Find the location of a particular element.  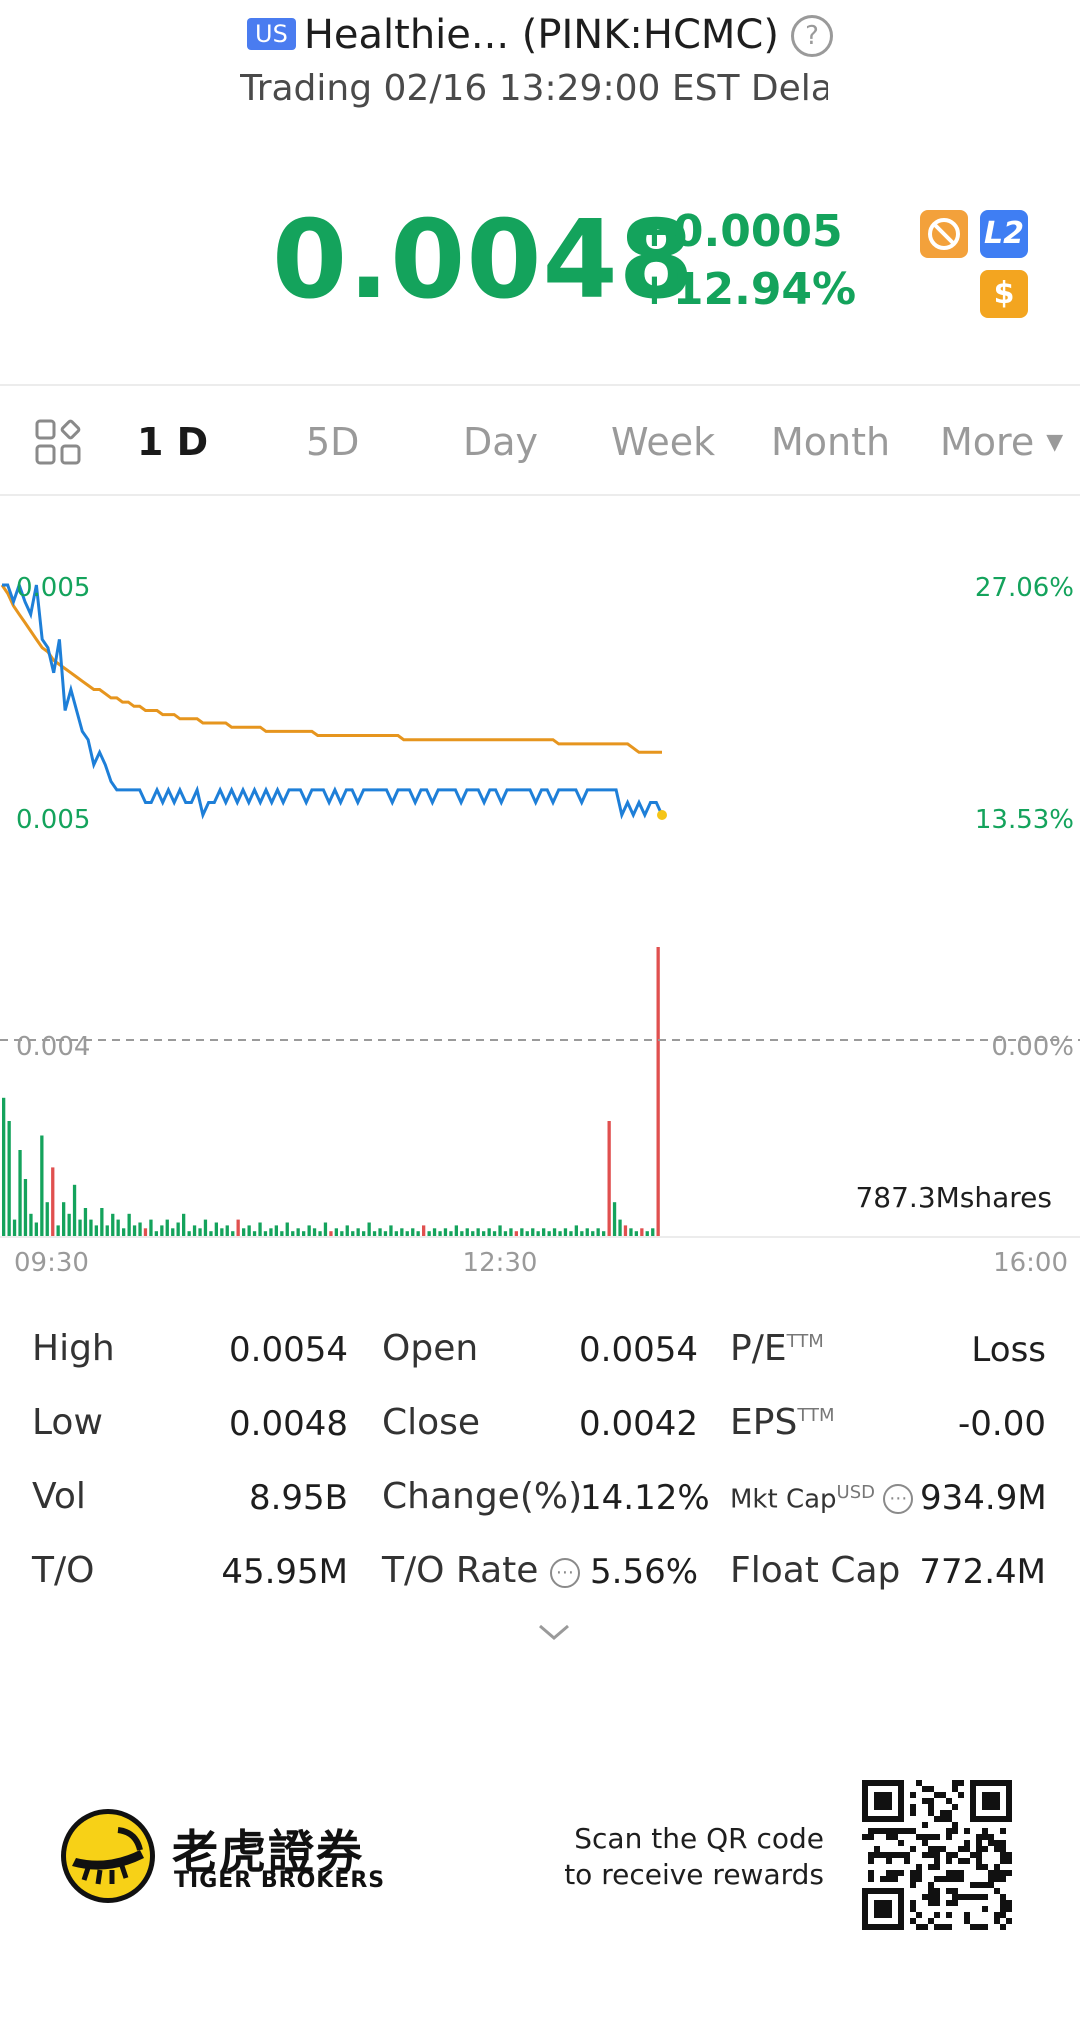

last-price: 0.0048 is located at coordinates (483, 260).